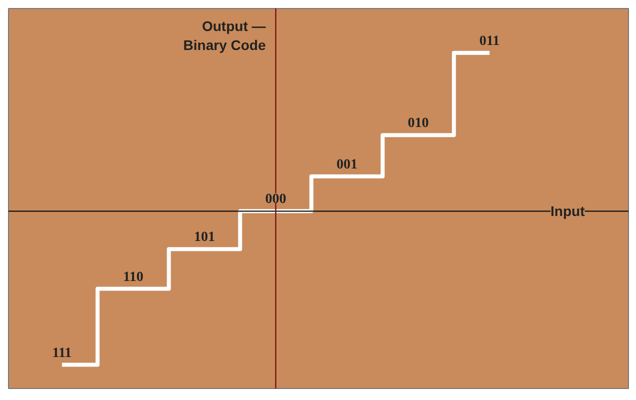  I want to click on annotation: 010, so click(418, 124).